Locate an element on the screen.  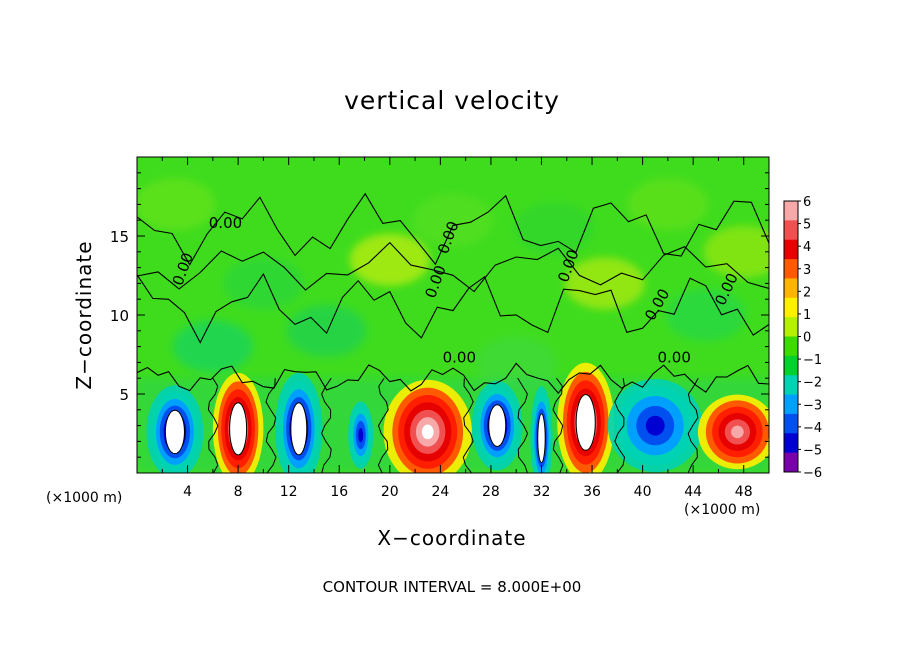
colorbar-tick-label: −5 is located at coordinates (812, 450).